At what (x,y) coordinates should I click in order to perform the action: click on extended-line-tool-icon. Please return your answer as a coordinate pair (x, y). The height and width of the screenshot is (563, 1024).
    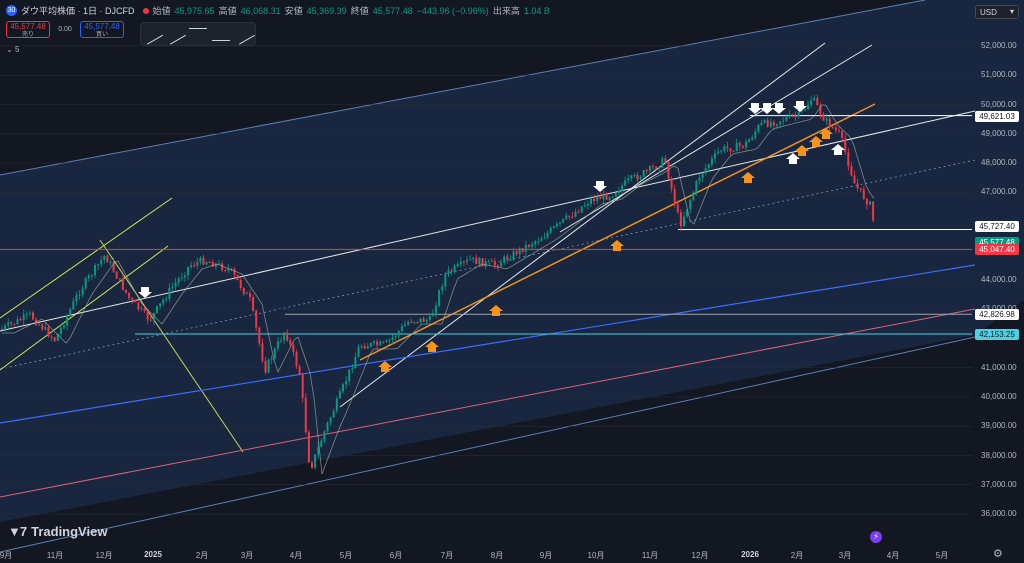
    Looking at the image, I should click on (243, 34).